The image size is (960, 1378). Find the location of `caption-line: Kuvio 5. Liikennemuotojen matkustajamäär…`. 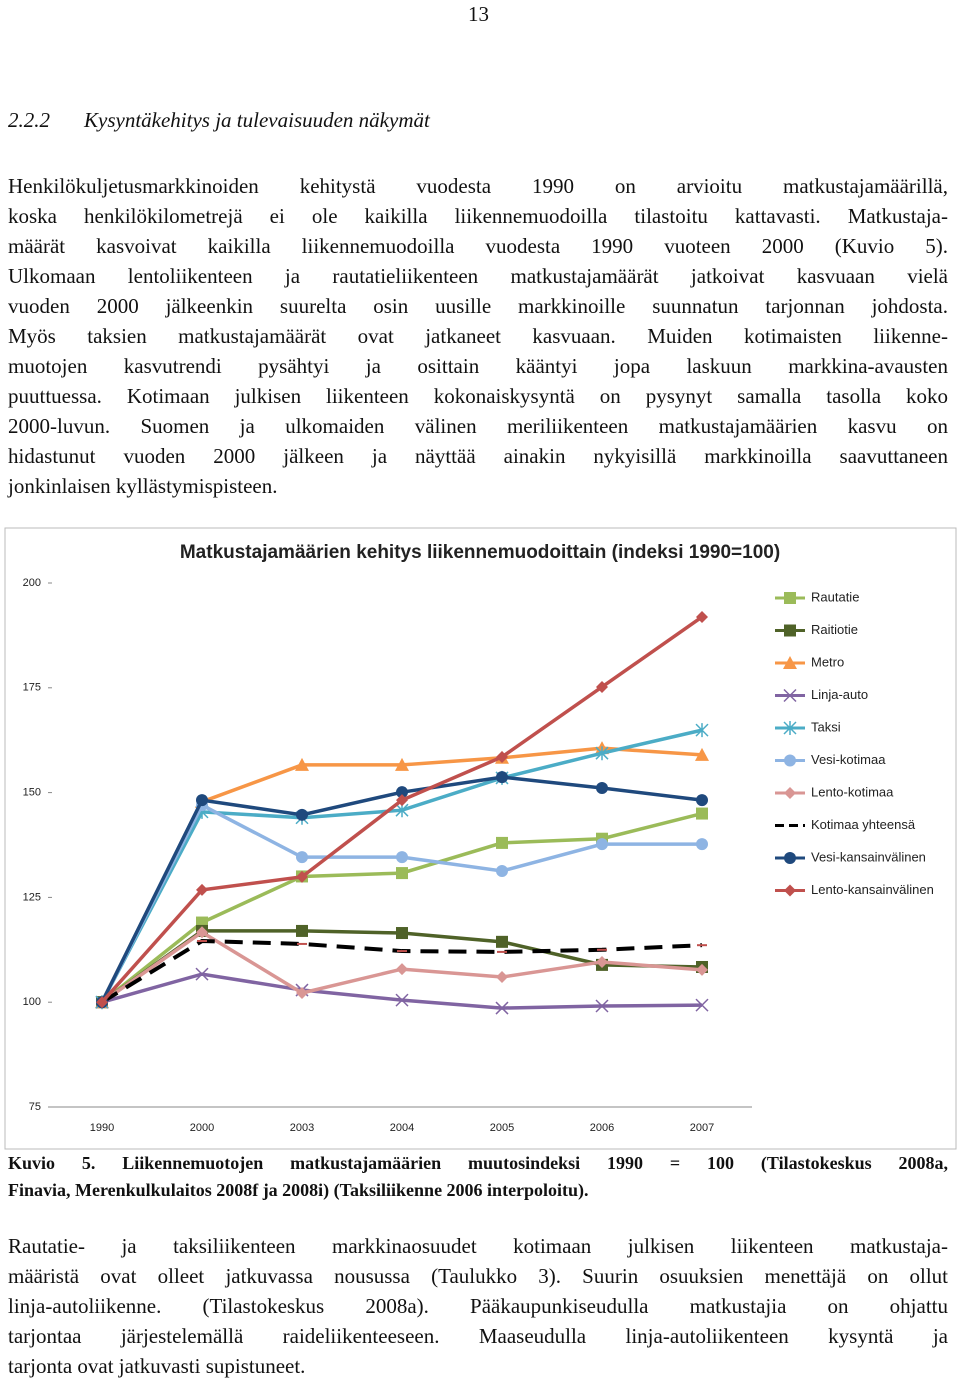

caption-line: Kuvio 5. Liikennemuotojen matkustajamäär… is located at coordinates (478, 1163).